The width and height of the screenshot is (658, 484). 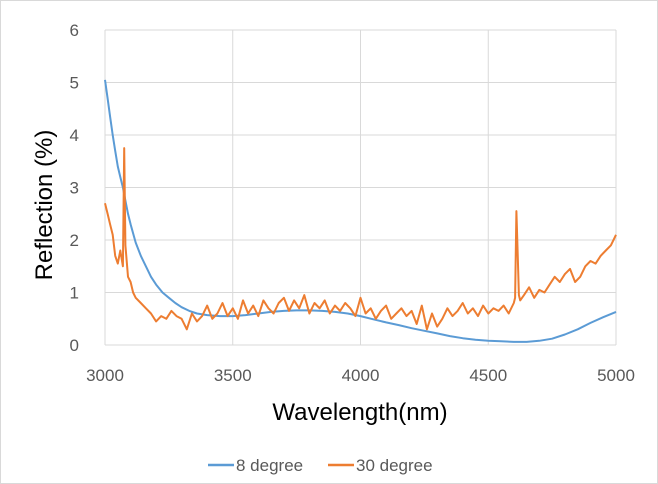 What do you see at coordinates (74, 240) in the screenshot?
I see `y-tick-label: 2` at bounding box center [74, 240].